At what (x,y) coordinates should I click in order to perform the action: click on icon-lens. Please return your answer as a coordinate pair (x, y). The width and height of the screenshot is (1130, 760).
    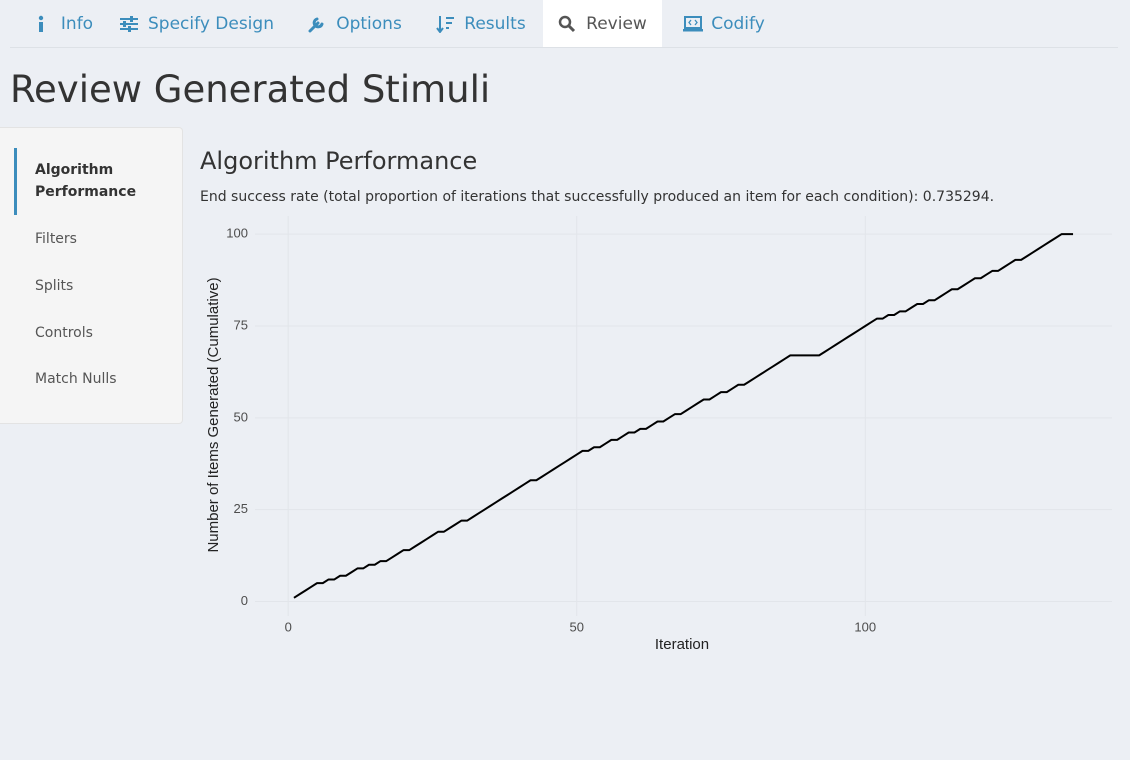
    Looking at the image, I should click on (565, 21).